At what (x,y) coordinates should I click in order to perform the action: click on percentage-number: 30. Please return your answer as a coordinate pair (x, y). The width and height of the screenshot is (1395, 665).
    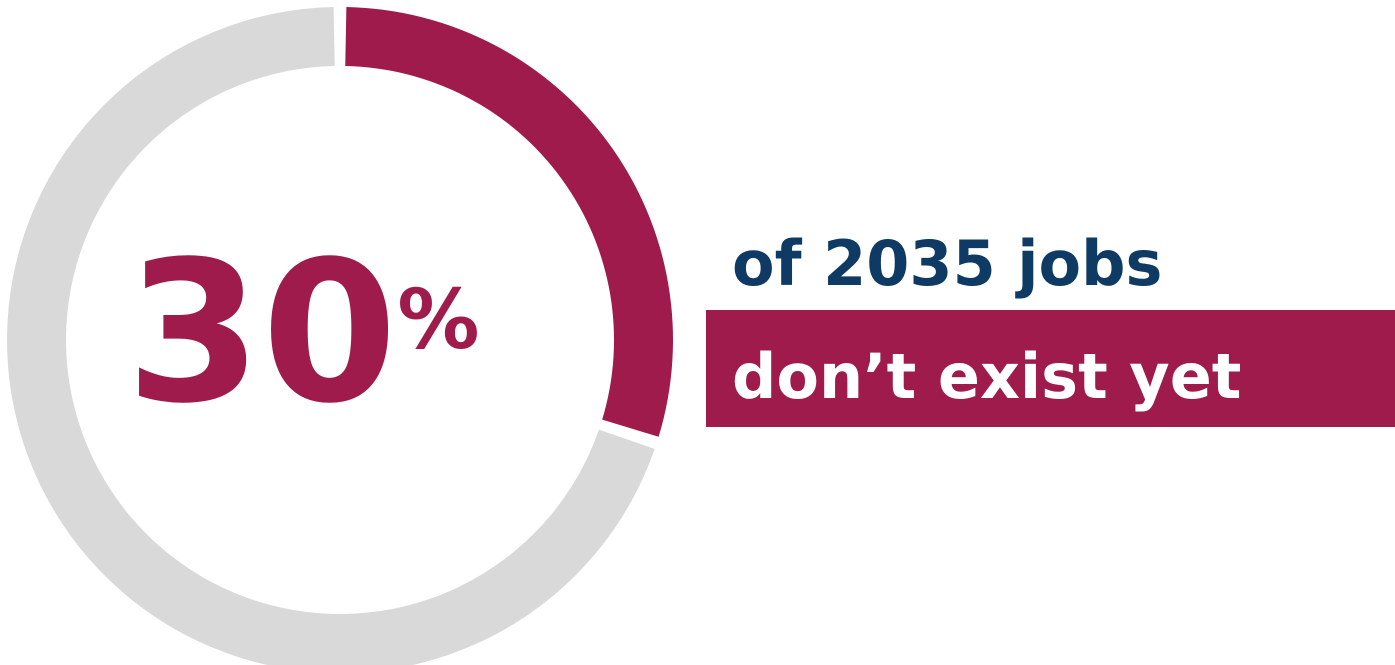
    Looking at the image, I should click on (261, 332).